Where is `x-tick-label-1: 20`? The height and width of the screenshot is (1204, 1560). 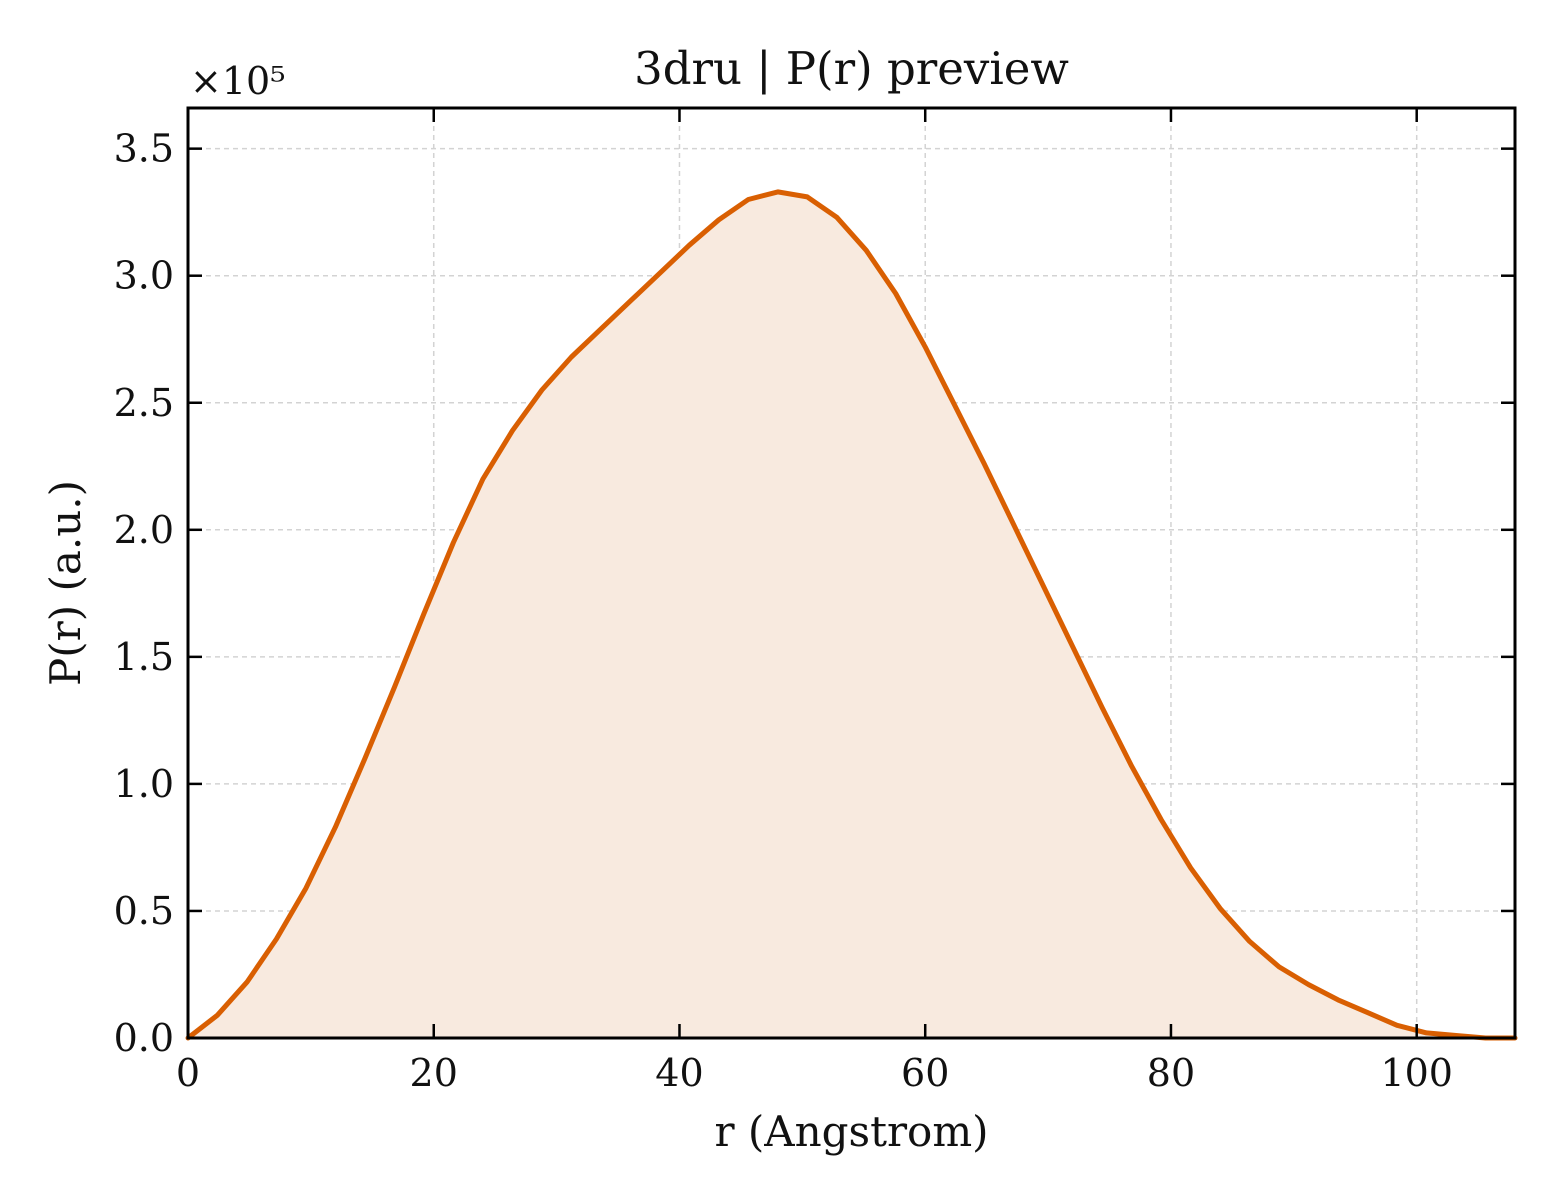
x-tick-label-1: 20 is located at coordinates (434, 1073).